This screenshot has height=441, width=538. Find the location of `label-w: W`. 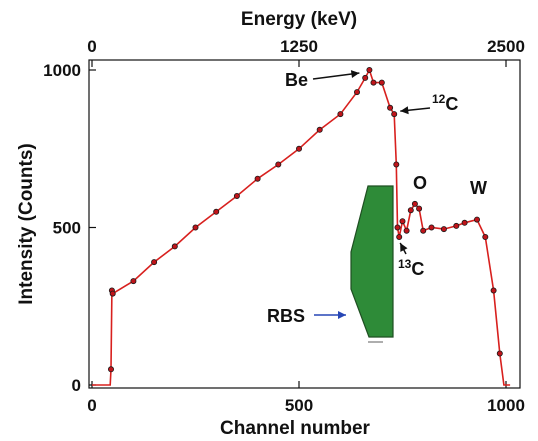

label-w: W is located at coordinates (478, 188).